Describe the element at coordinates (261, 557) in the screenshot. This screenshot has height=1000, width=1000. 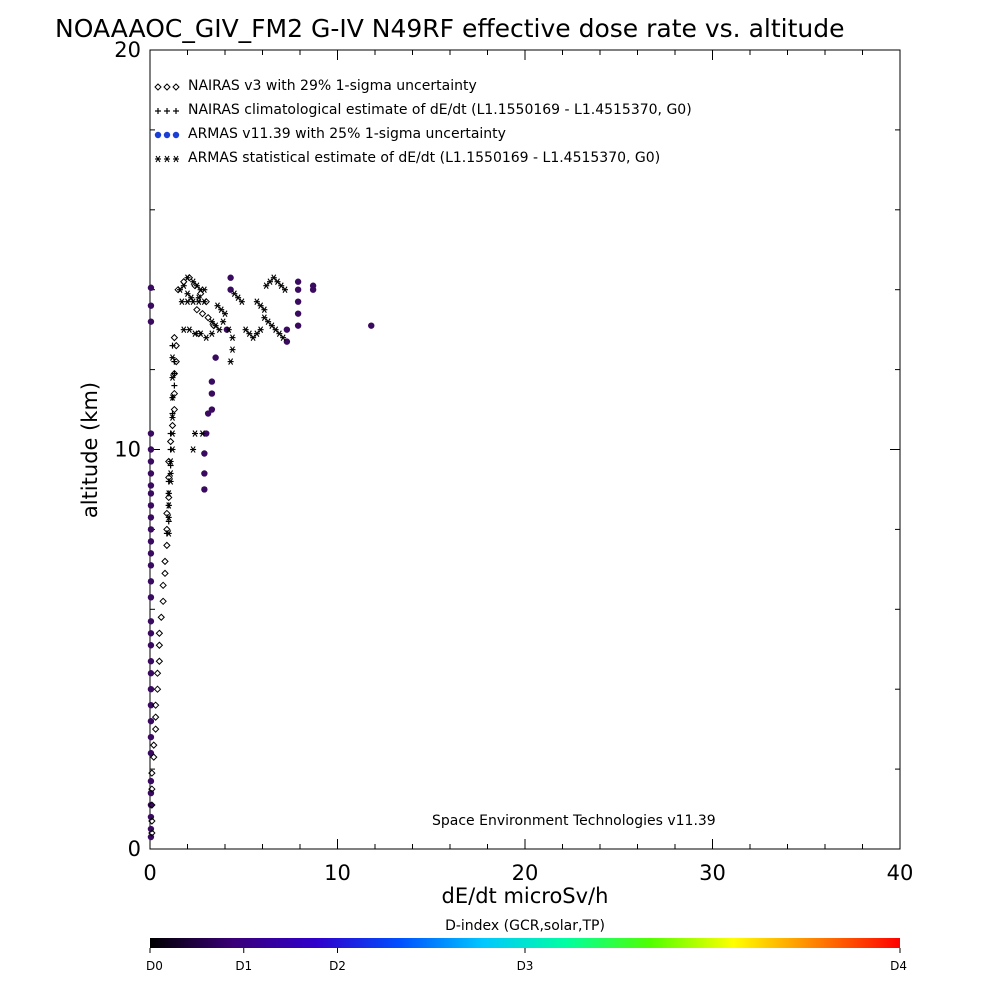
I see `series-dot` at that location.